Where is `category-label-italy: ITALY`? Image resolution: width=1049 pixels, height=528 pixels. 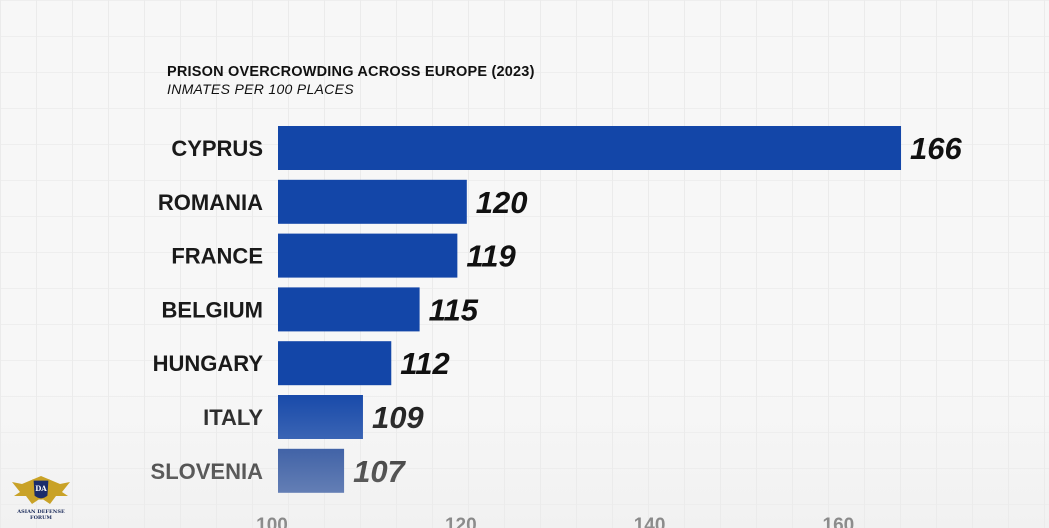 category-label-italy: ITALY is located at coordinates (233, 417).